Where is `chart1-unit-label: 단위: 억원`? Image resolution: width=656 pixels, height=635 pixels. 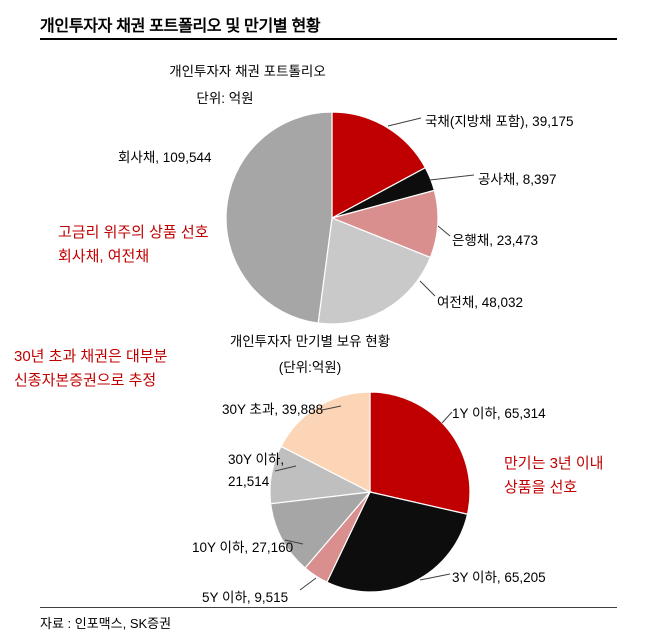
chart1-unit-label: 단위: 억원 is located at coordinates (225, 98).